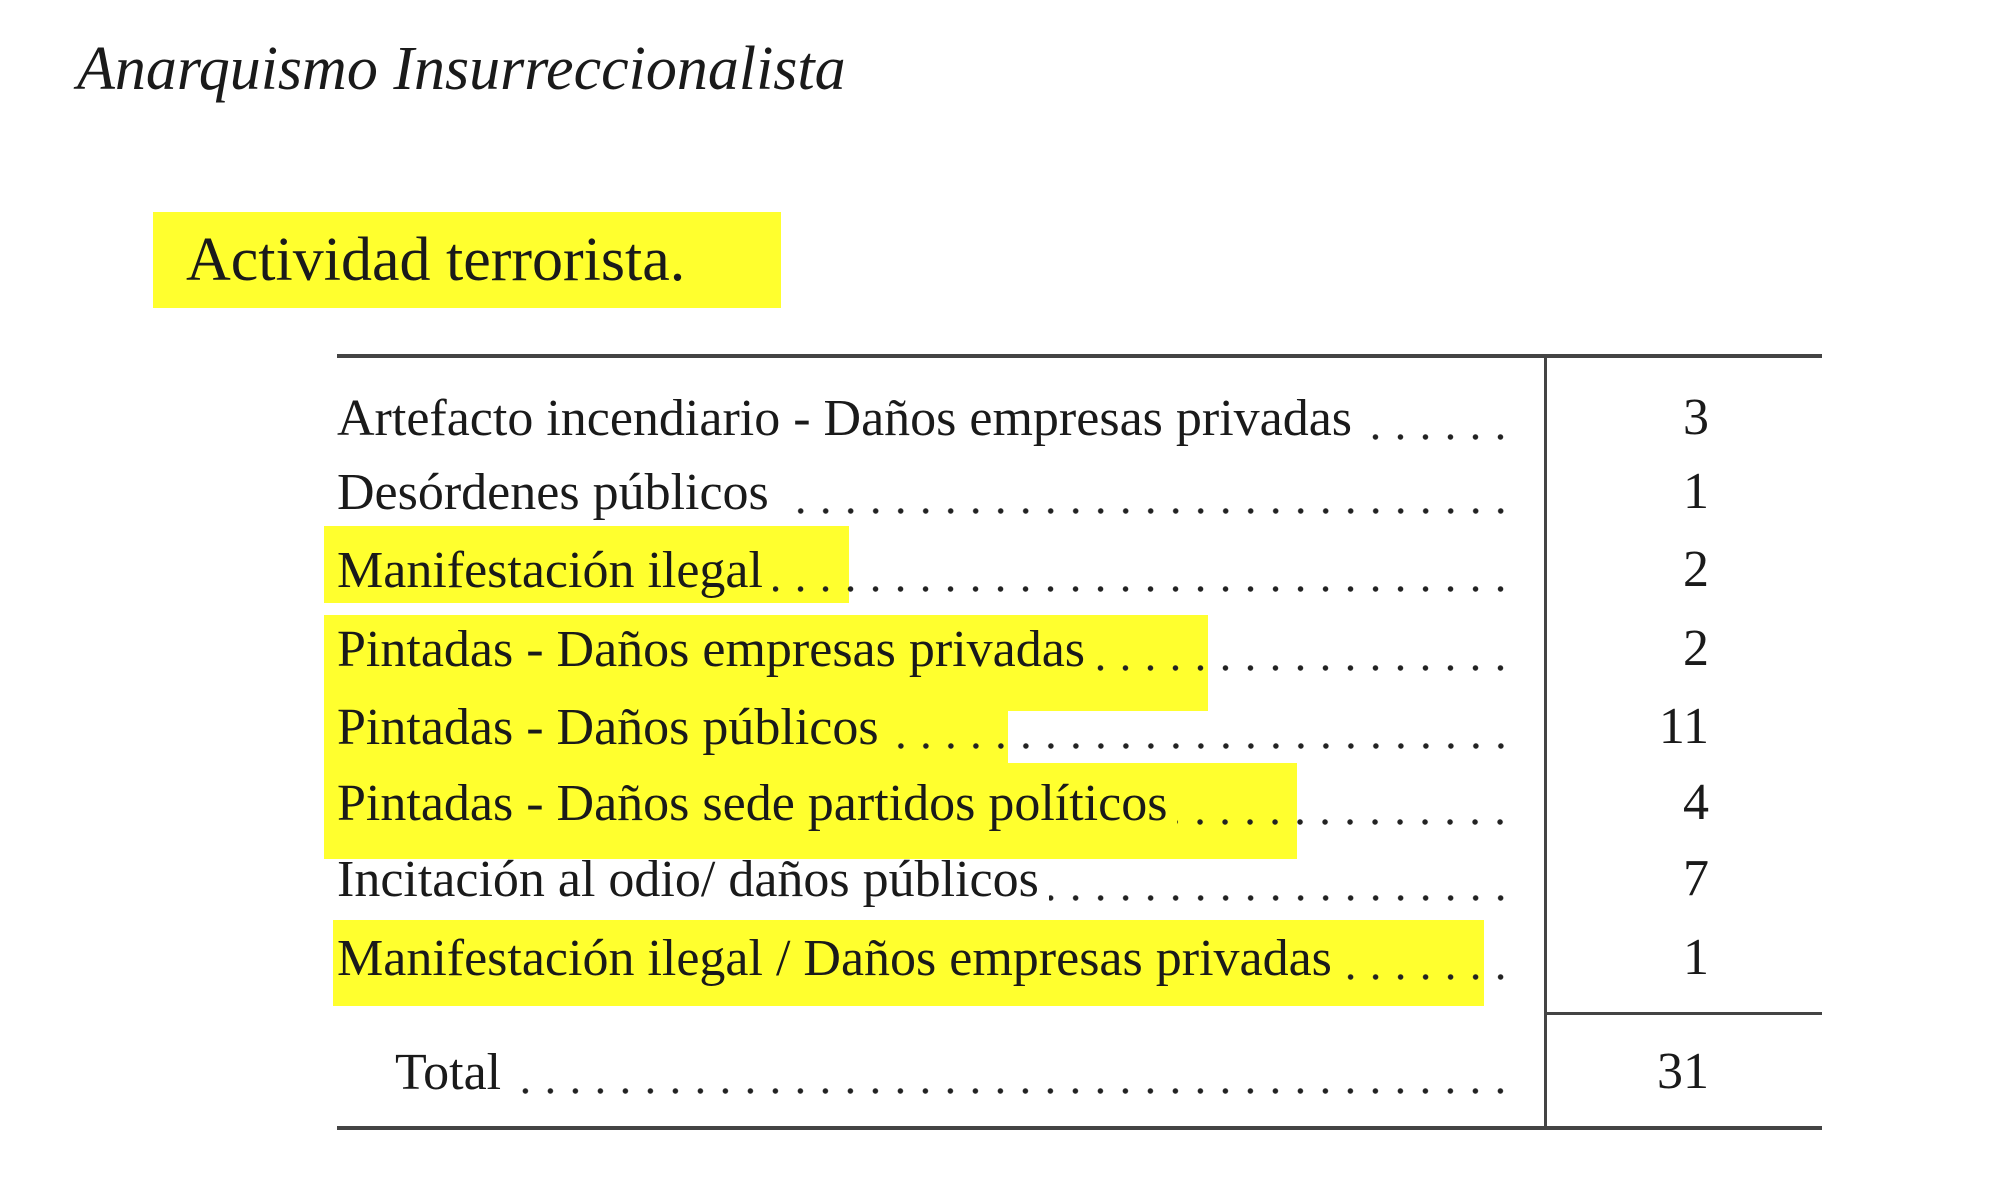 This screenshot has width=2000, height=1193. What do you see at coordinates (448, 1072) in the screenshot?
I see `total-label: Total` at bounding box center [448, 1072].